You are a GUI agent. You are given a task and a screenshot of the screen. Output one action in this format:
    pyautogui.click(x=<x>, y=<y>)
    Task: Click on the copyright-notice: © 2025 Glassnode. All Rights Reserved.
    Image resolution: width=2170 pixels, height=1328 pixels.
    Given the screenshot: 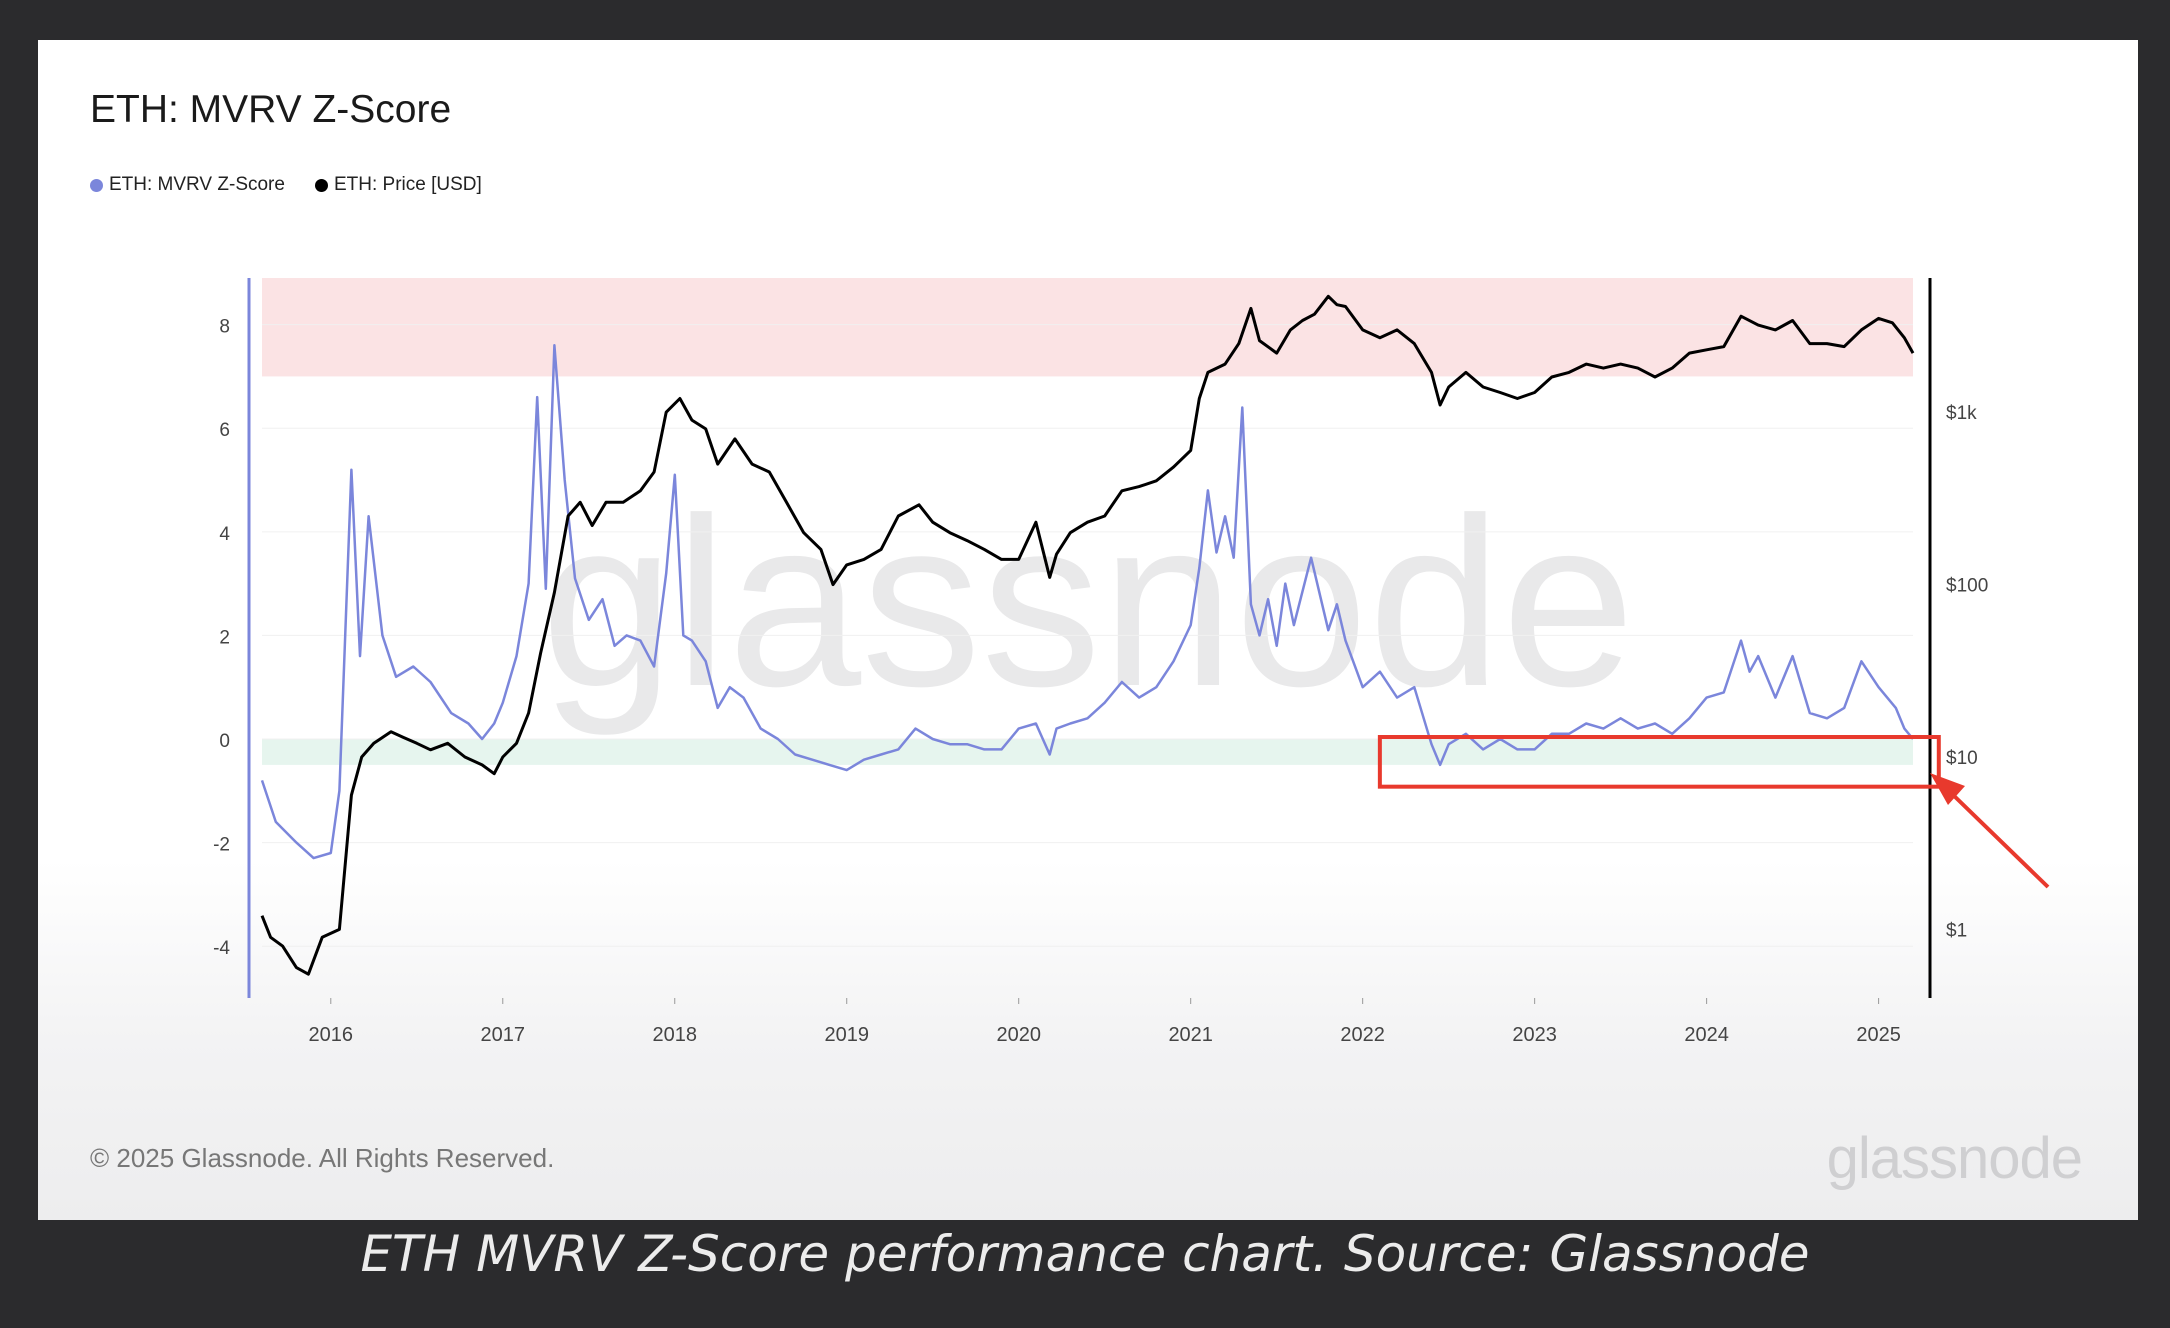 What is the action you would take?
    pyautogui.click(x=322, y=1158)
    